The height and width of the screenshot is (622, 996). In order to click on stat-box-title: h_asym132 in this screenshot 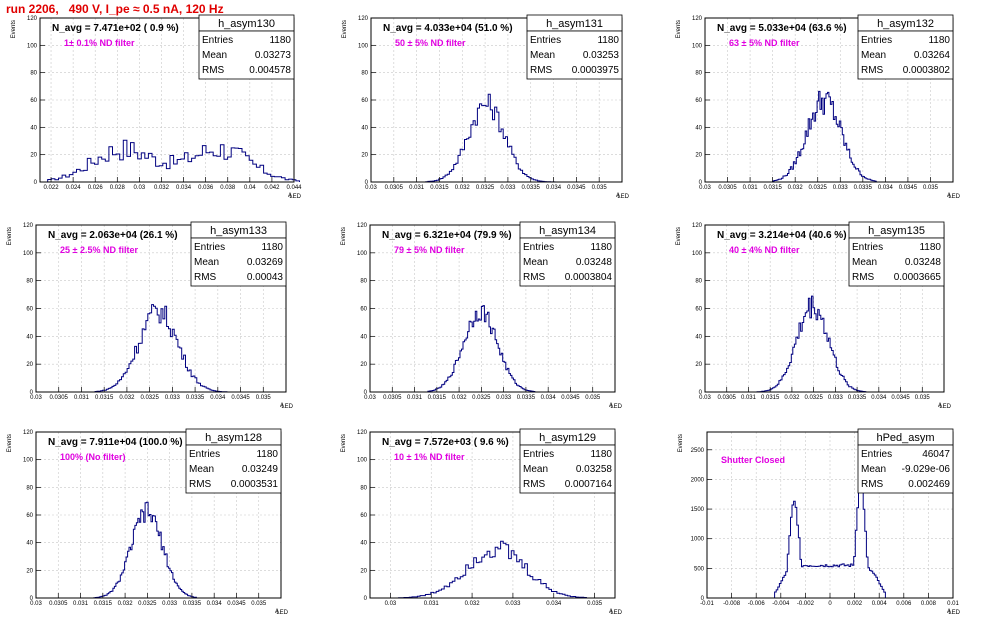, I will do `click(905, 24)`.